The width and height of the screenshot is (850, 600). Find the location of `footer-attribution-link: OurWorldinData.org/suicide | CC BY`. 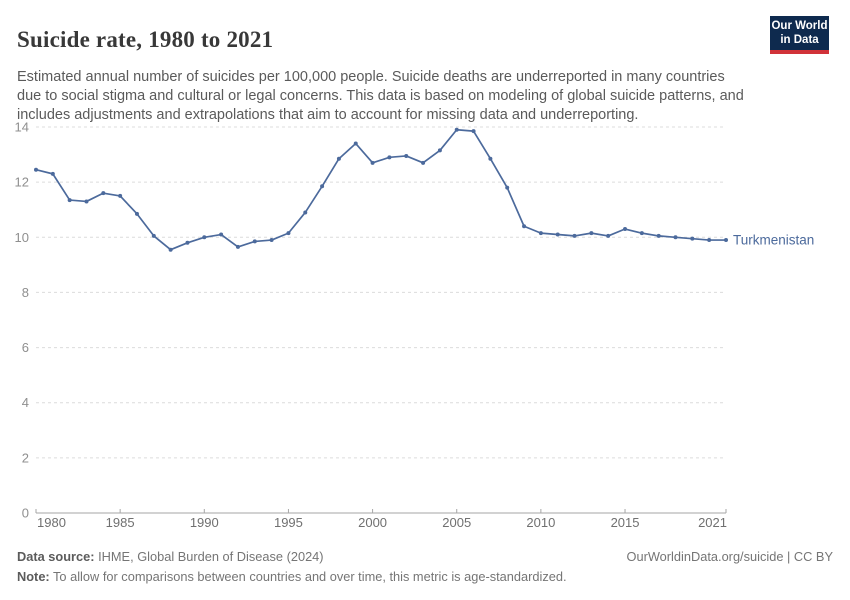

footer-attribution-link: OurWorldinData.org/suicide | CC BY is located at coordinates (730, 556).